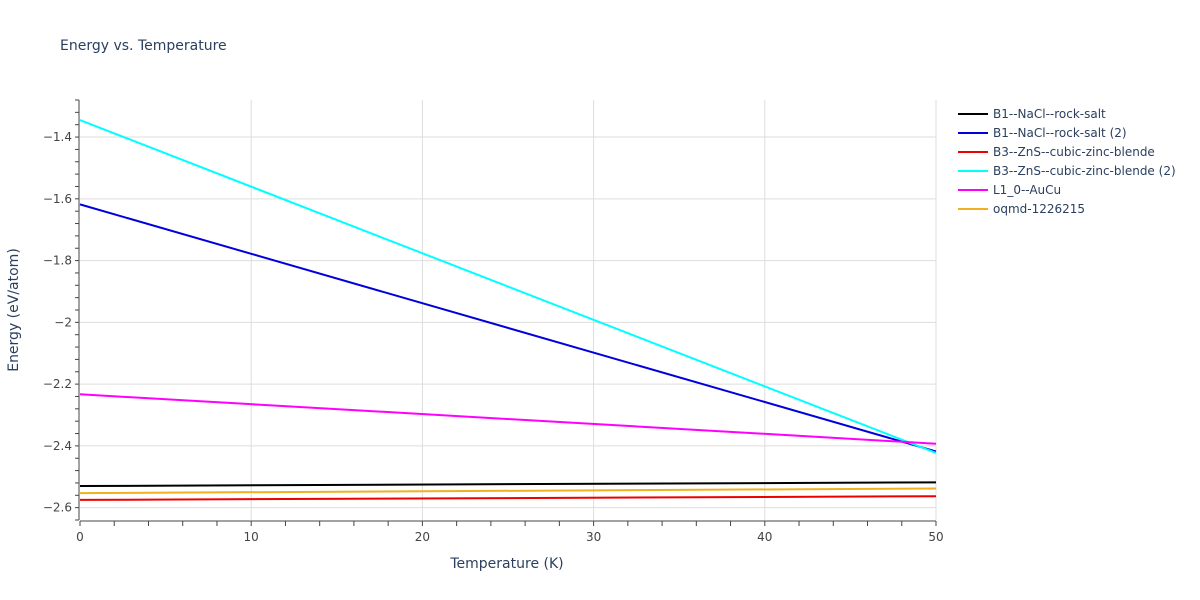 This screenshot has width=1200, height=600. Describe the element at coordinates (764, 537) in the screenshot. I see `x-tick-label: 40` at that location.